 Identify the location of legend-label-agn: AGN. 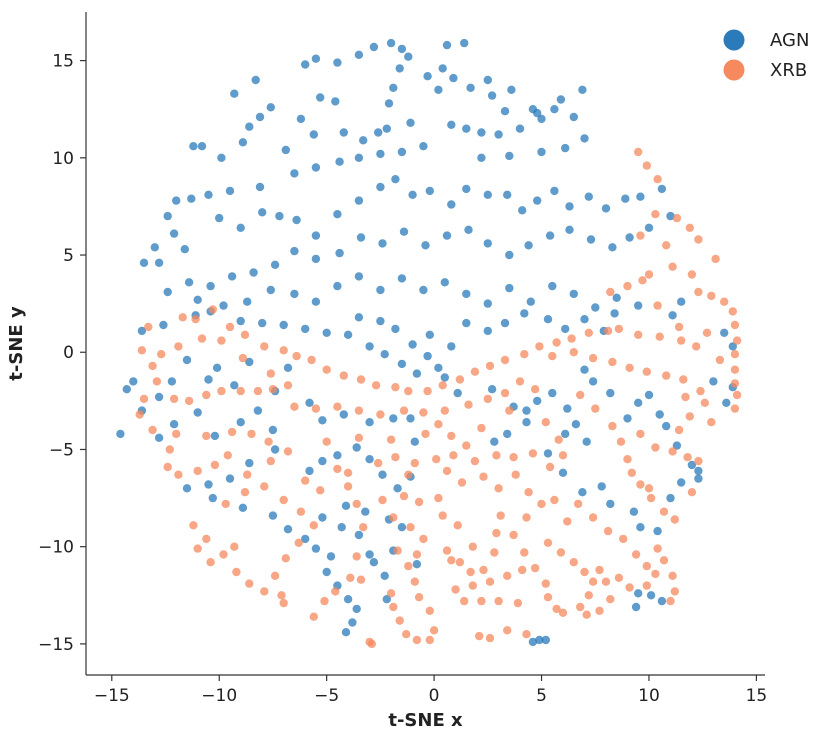
(789, 40).